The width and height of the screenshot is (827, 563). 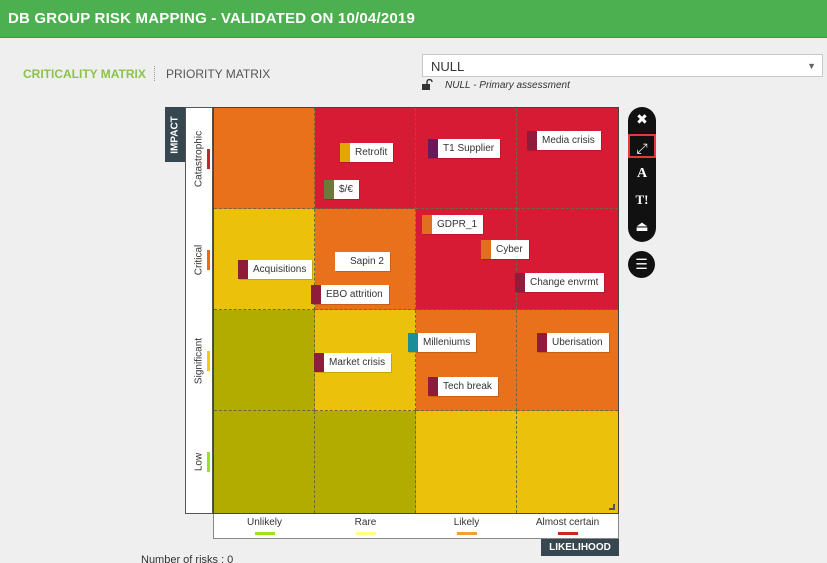 I want to click on risk-label: T1 Supplier, so click(x=464, y=148).